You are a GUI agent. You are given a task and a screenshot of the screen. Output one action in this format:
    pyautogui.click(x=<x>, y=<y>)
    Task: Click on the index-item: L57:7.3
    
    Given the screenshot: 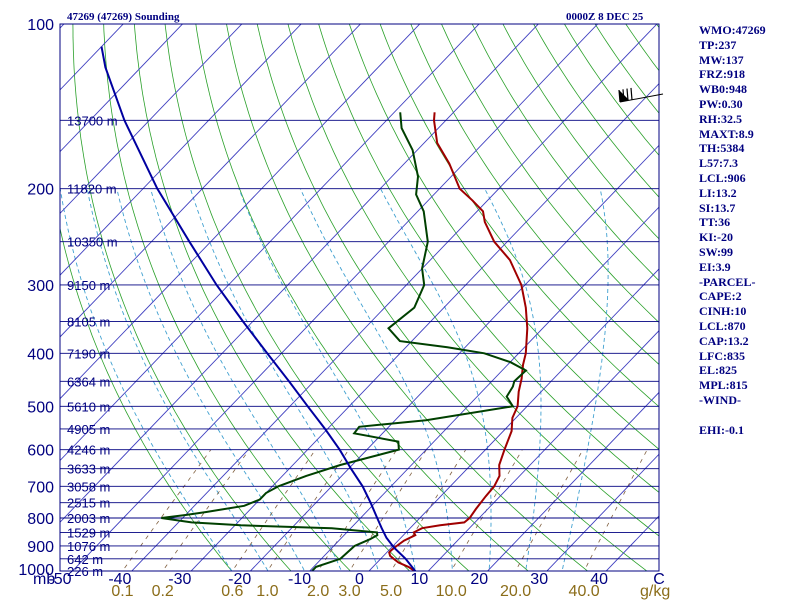 What is the action you would take?
    pyautogui.click(x=718, y=163)
    